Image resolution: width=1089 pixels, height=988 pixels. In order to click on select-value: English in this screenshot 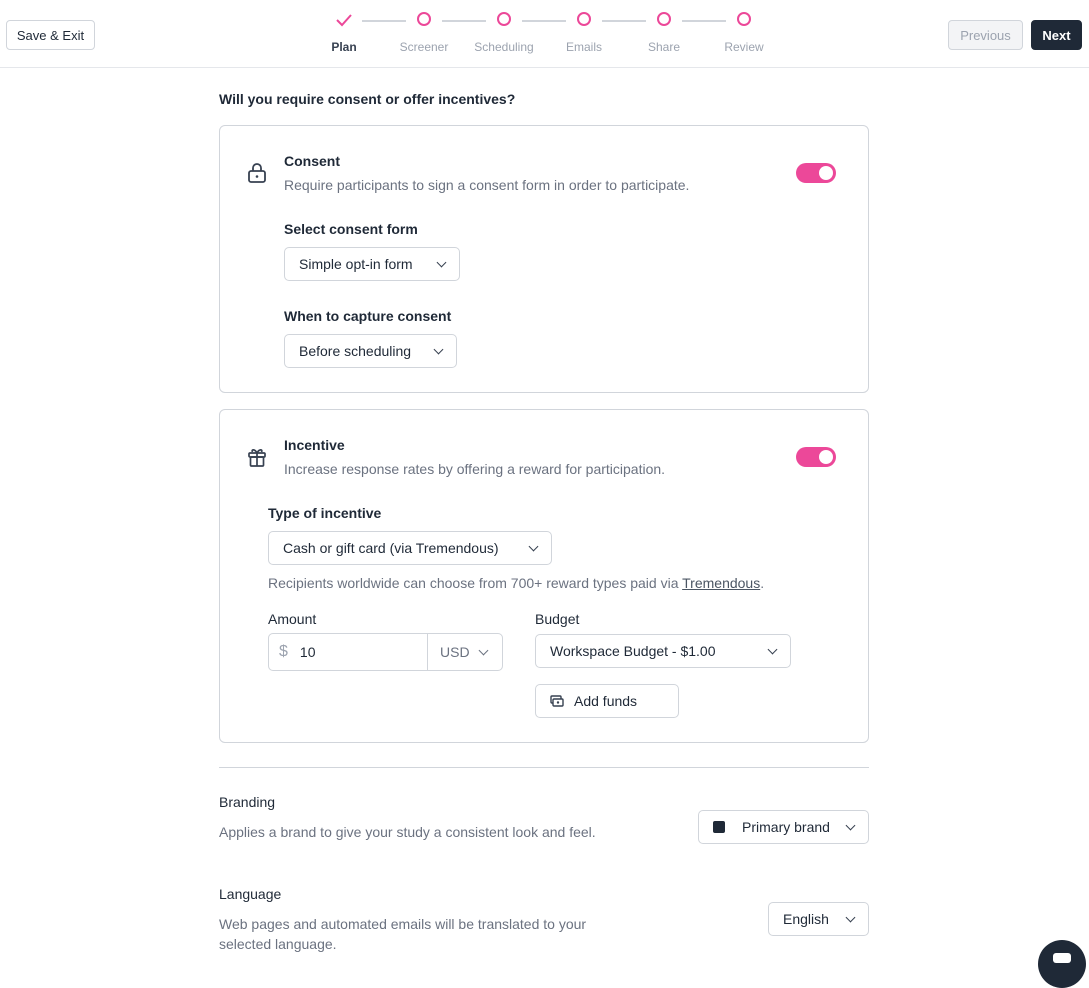, I will do `click(806, 919)`.